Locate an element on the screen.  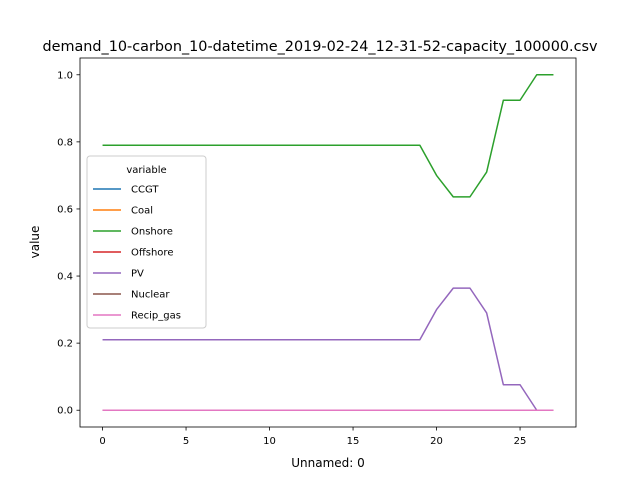
x-axis: 0 5 10 15 20 25 is located at coordinates (312, 437).